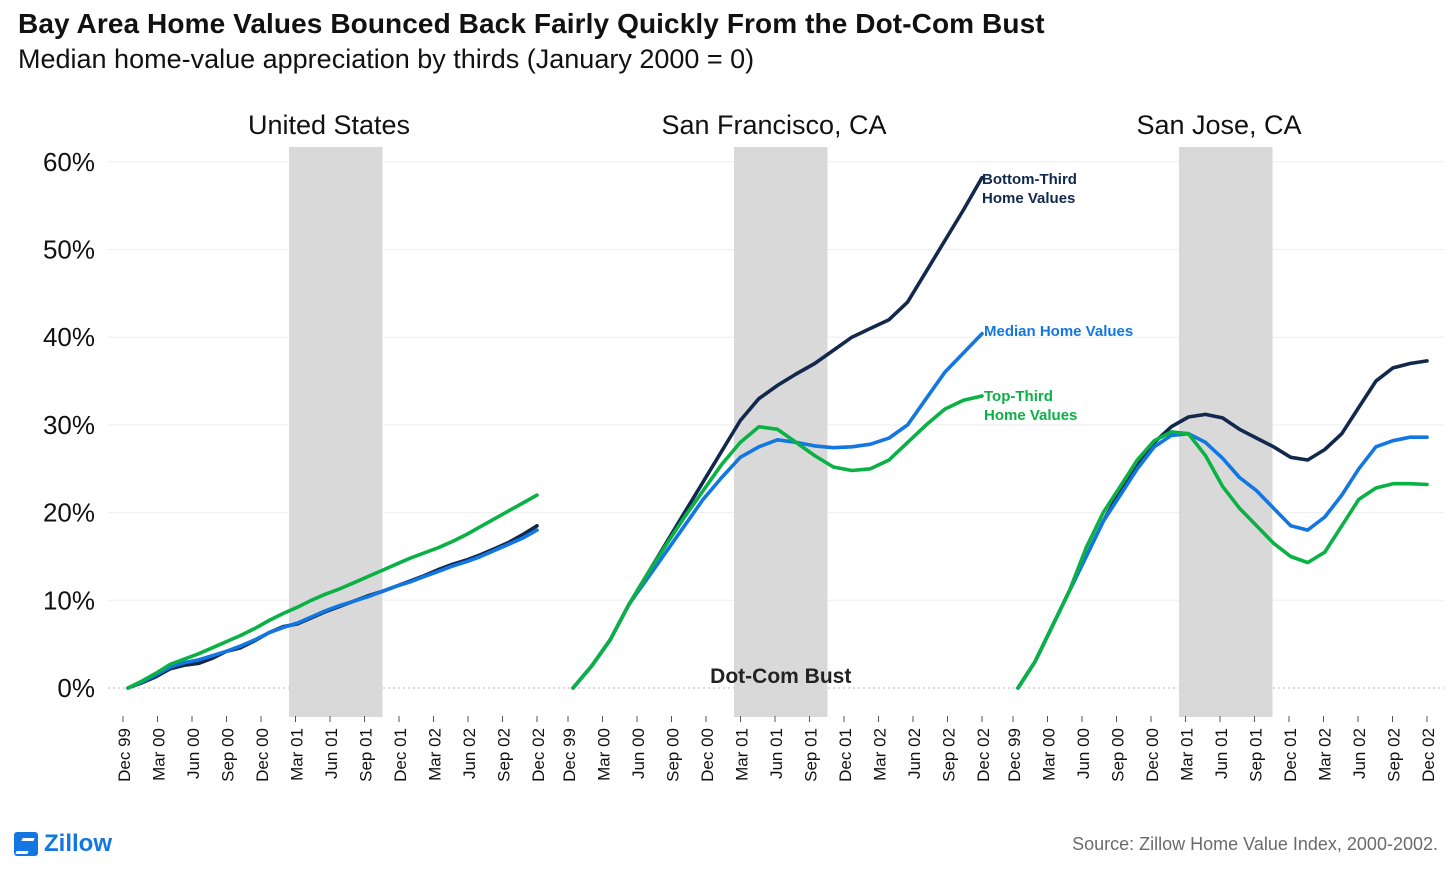  Describe the element at coordinates (69, 600) in the screenshot. I see `y-tick-label: 10%` at that location.